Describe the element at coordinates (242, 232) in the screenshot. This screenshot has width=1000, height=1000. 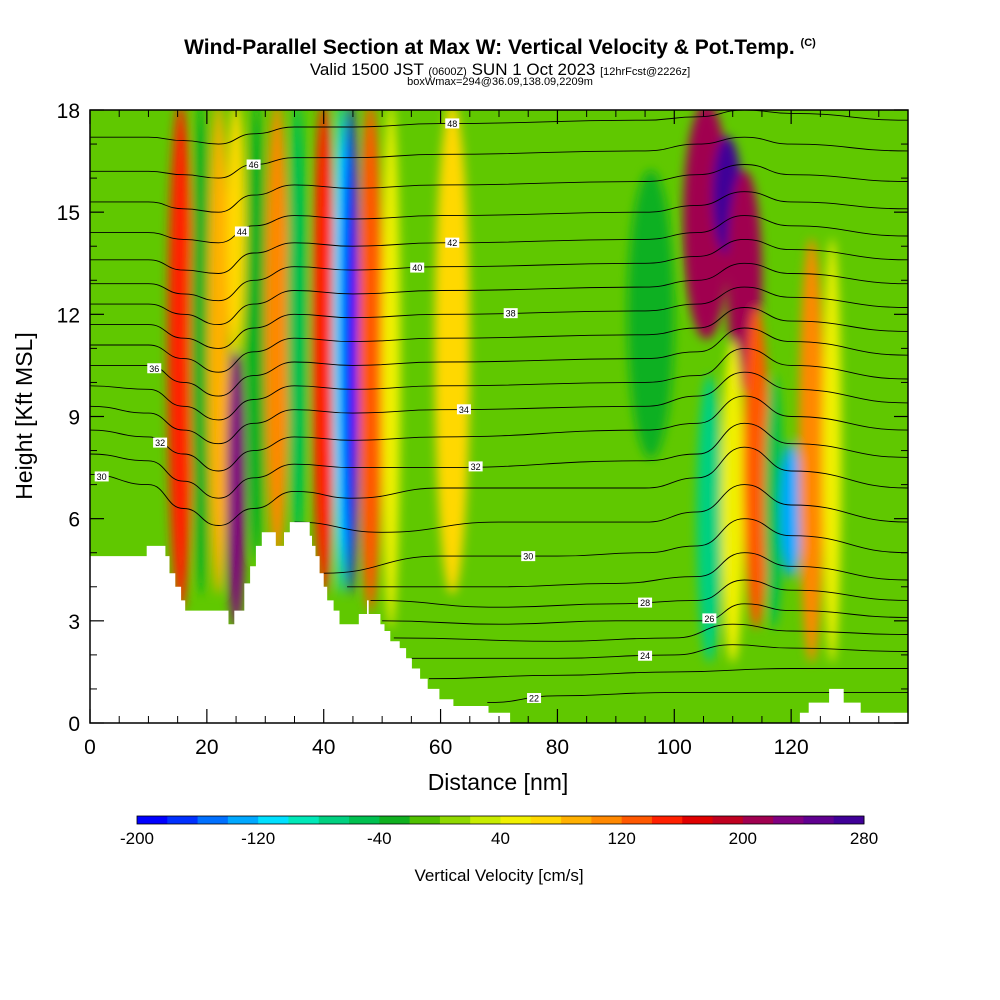
I see `isentrope-label: 44` at that location.